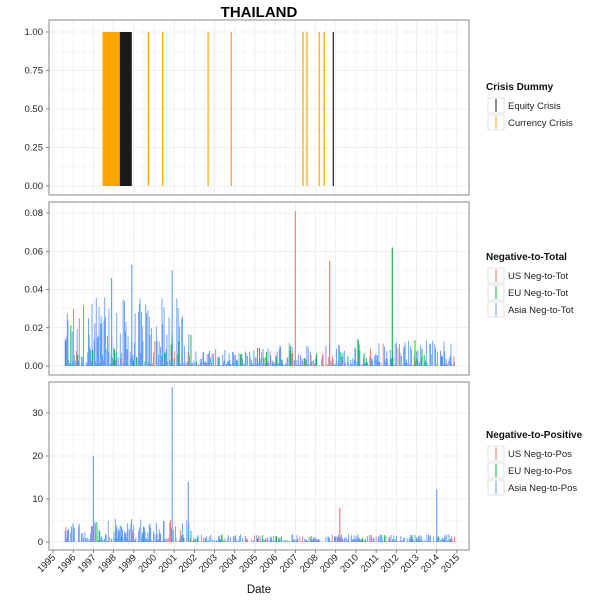 The width and height of the screenshot is (600, 600). Describe the element at coordinates (540, 454) in the screenshot. I see `legend-label: US Neg-to-Pos` at that location.